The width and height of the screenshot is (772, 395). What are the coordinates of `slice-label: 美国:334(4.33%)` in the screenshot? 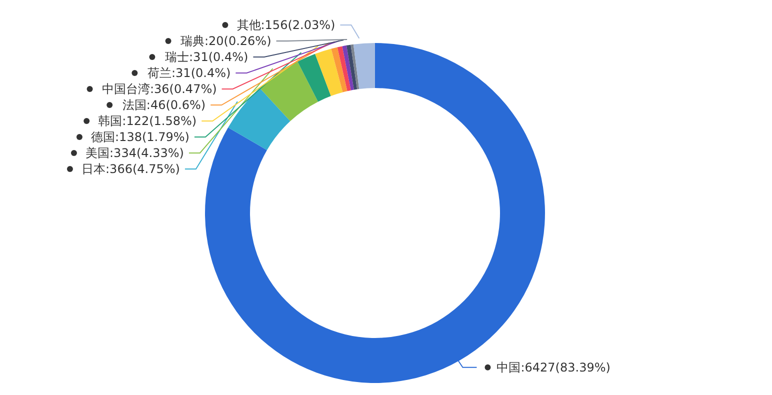 It's located at (135, 153).